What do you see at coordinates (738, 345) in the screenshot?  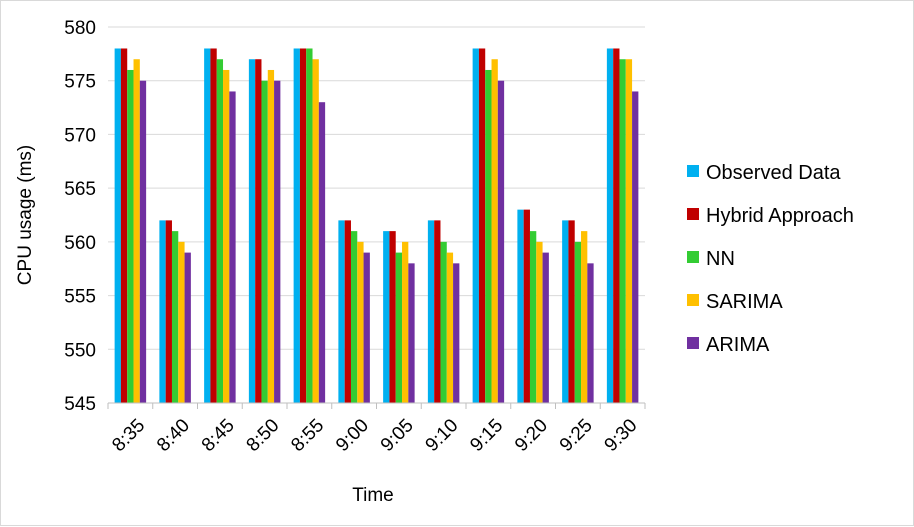 I see `legend-label: ARIMA` at bounding box center [738, 345].